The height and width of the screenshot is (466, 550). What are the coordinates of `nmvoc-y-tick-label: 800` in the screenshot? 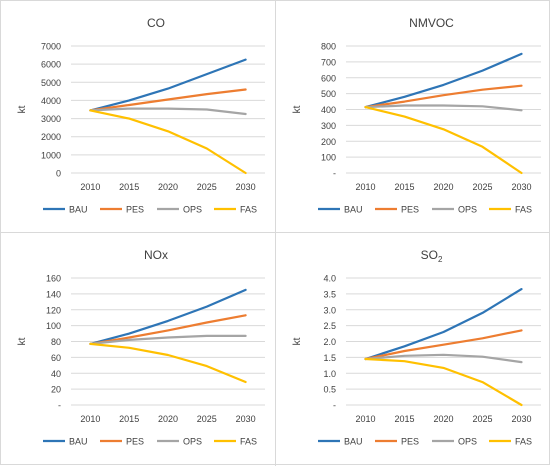 It's located at (328, 47).